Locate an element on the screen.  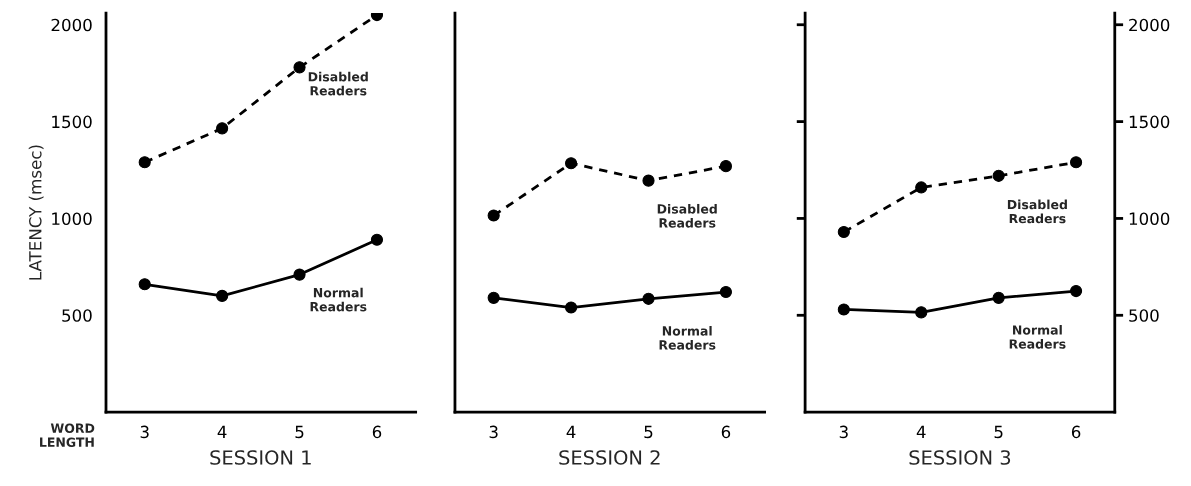
y-tick-label: 1000 is located at coordinates (72, 218).